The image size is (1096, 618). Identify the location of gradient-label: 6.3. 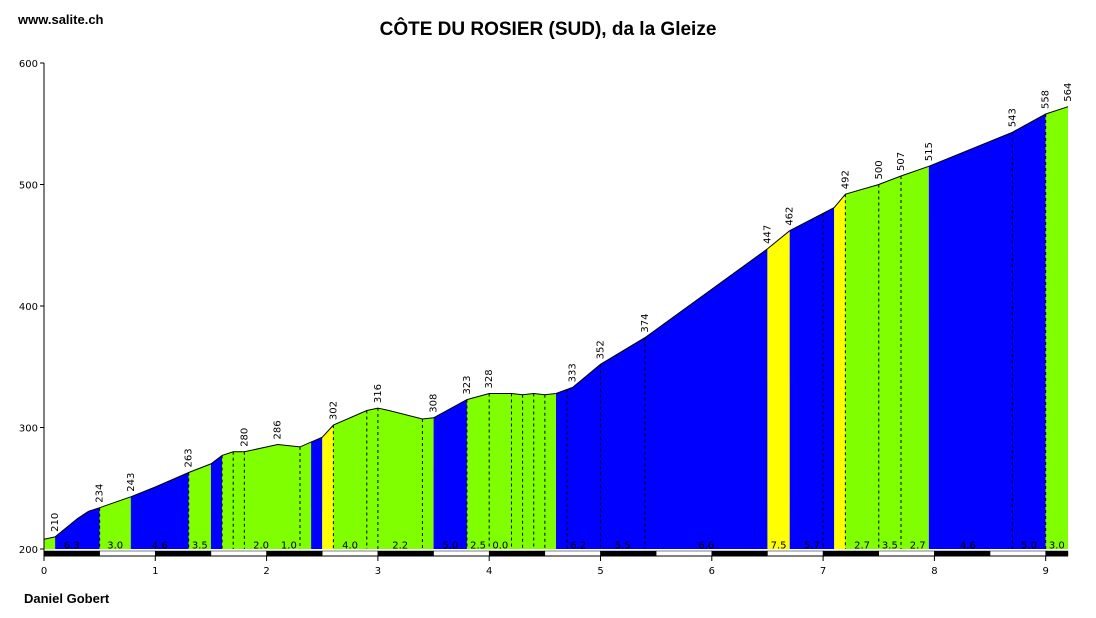
(72, 546).